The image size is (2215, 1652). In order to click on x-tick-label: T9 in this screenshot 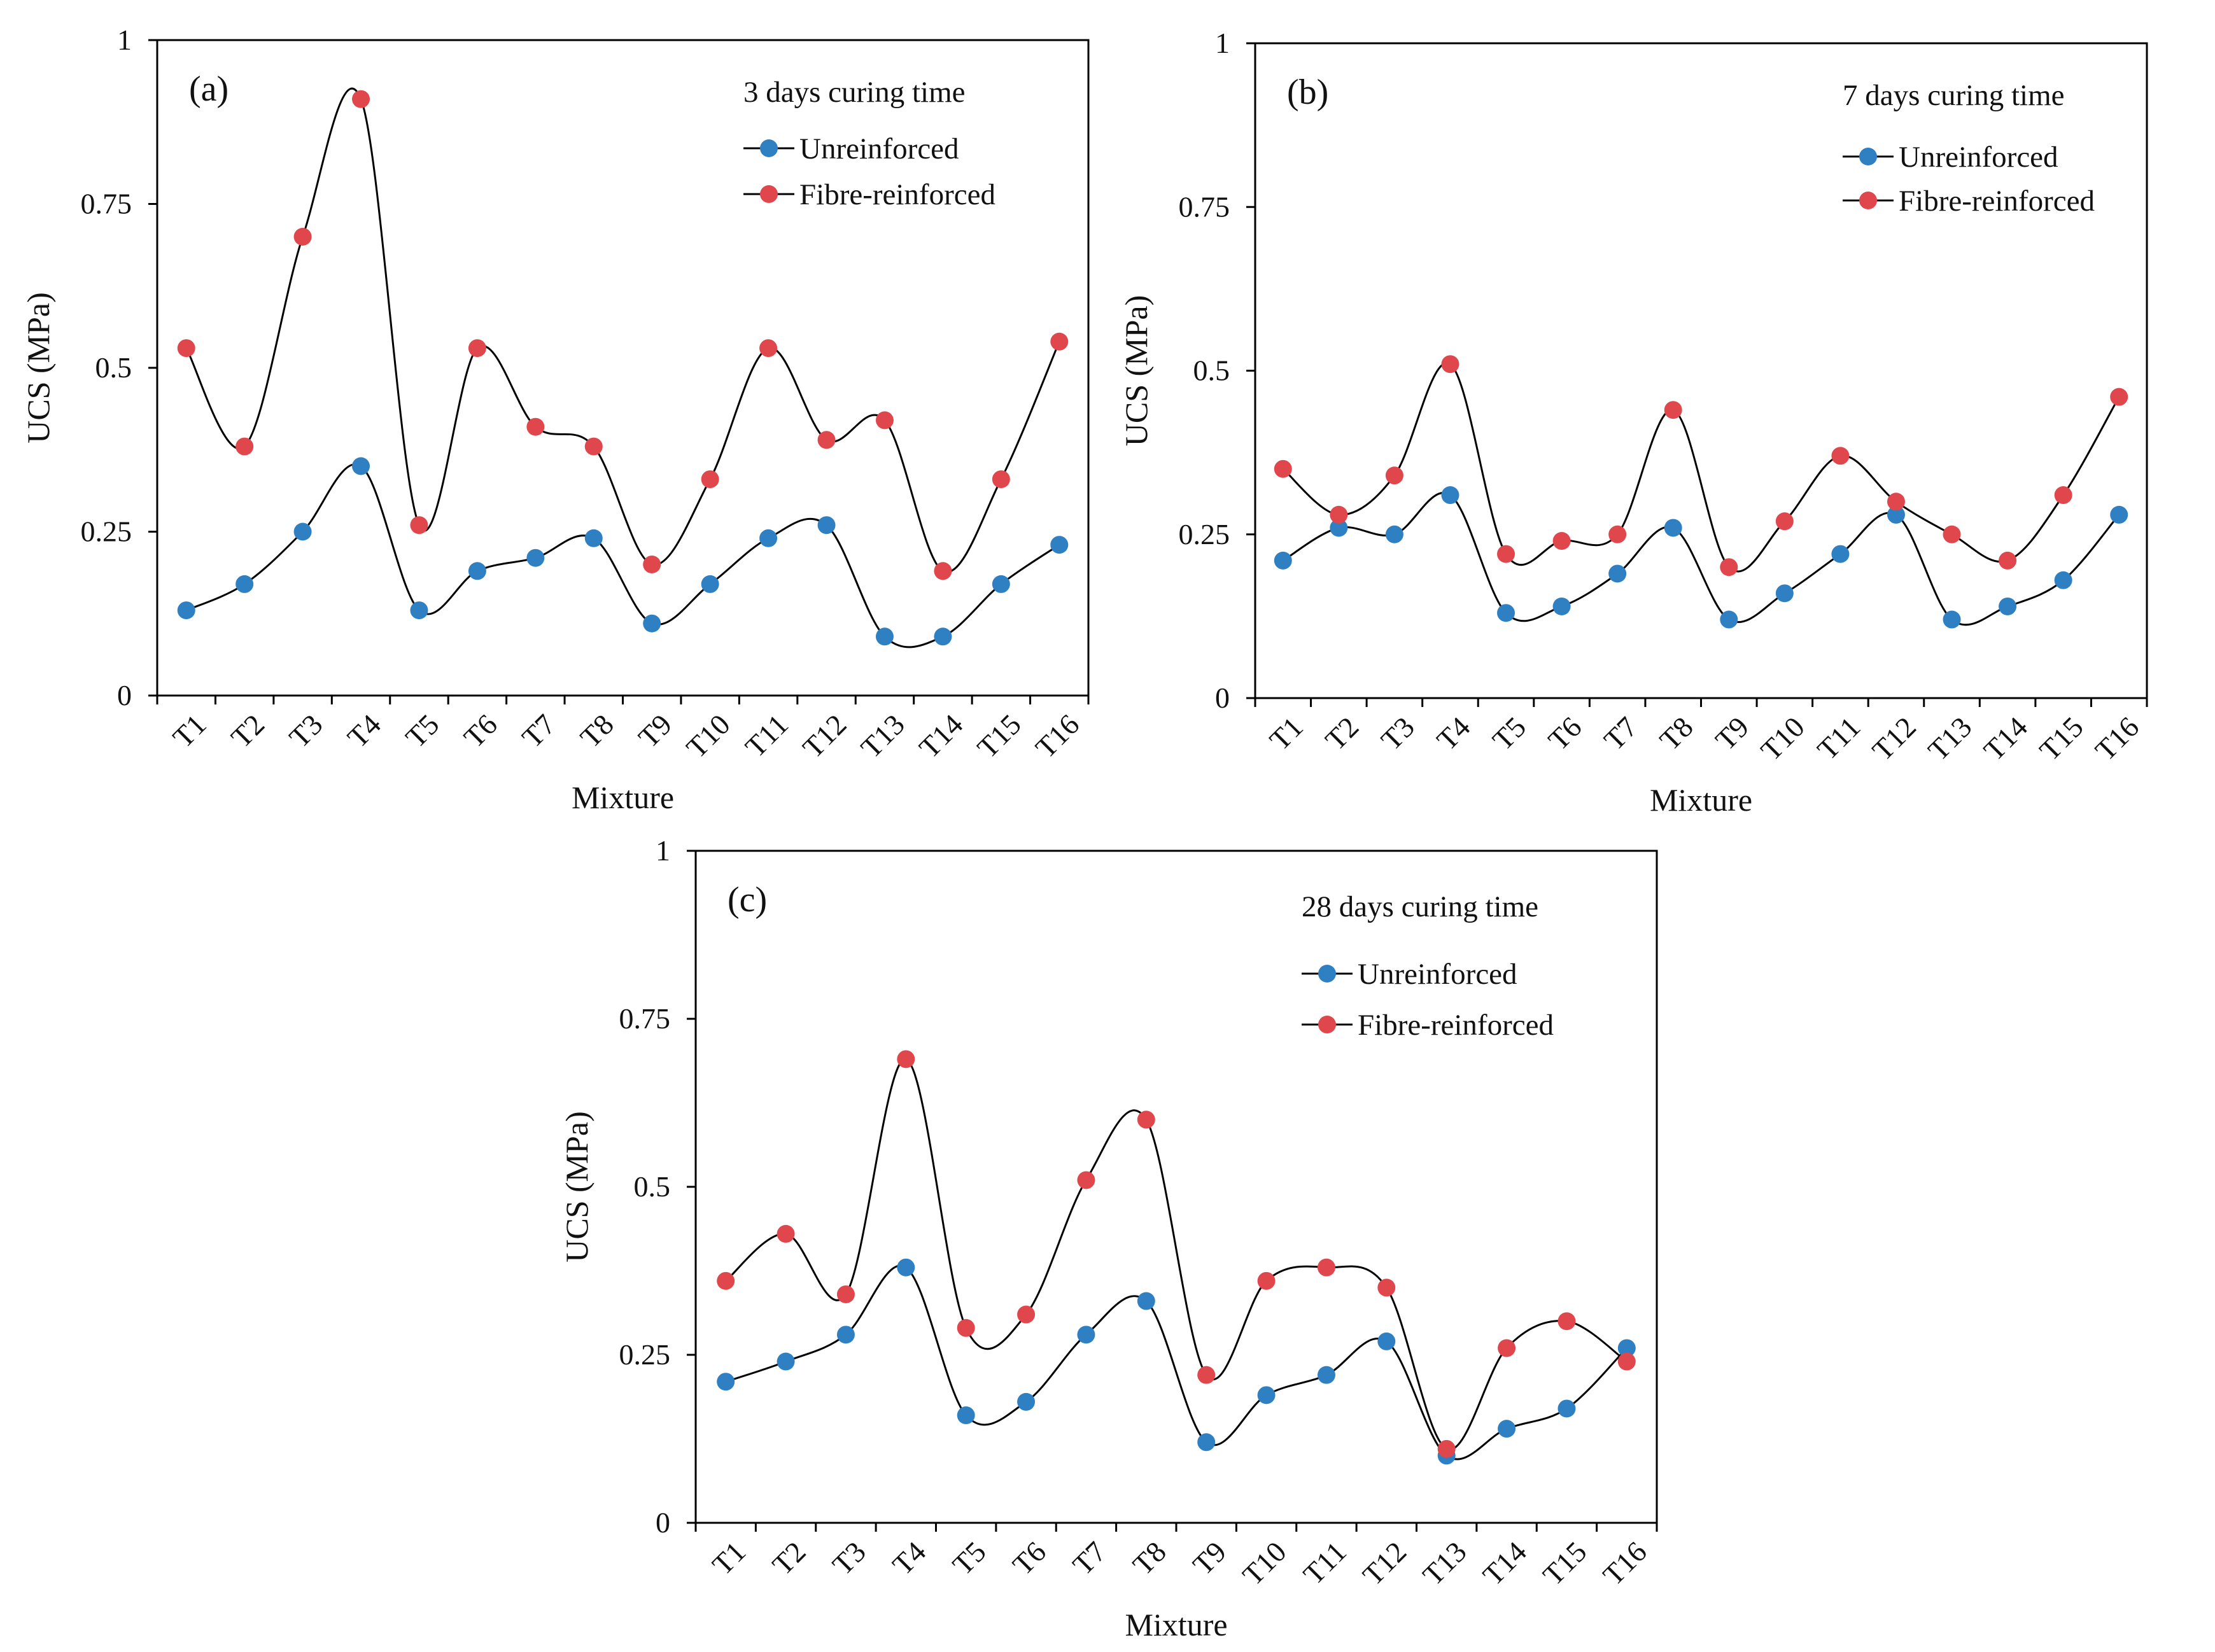, I will do `click(1732, 733)`.